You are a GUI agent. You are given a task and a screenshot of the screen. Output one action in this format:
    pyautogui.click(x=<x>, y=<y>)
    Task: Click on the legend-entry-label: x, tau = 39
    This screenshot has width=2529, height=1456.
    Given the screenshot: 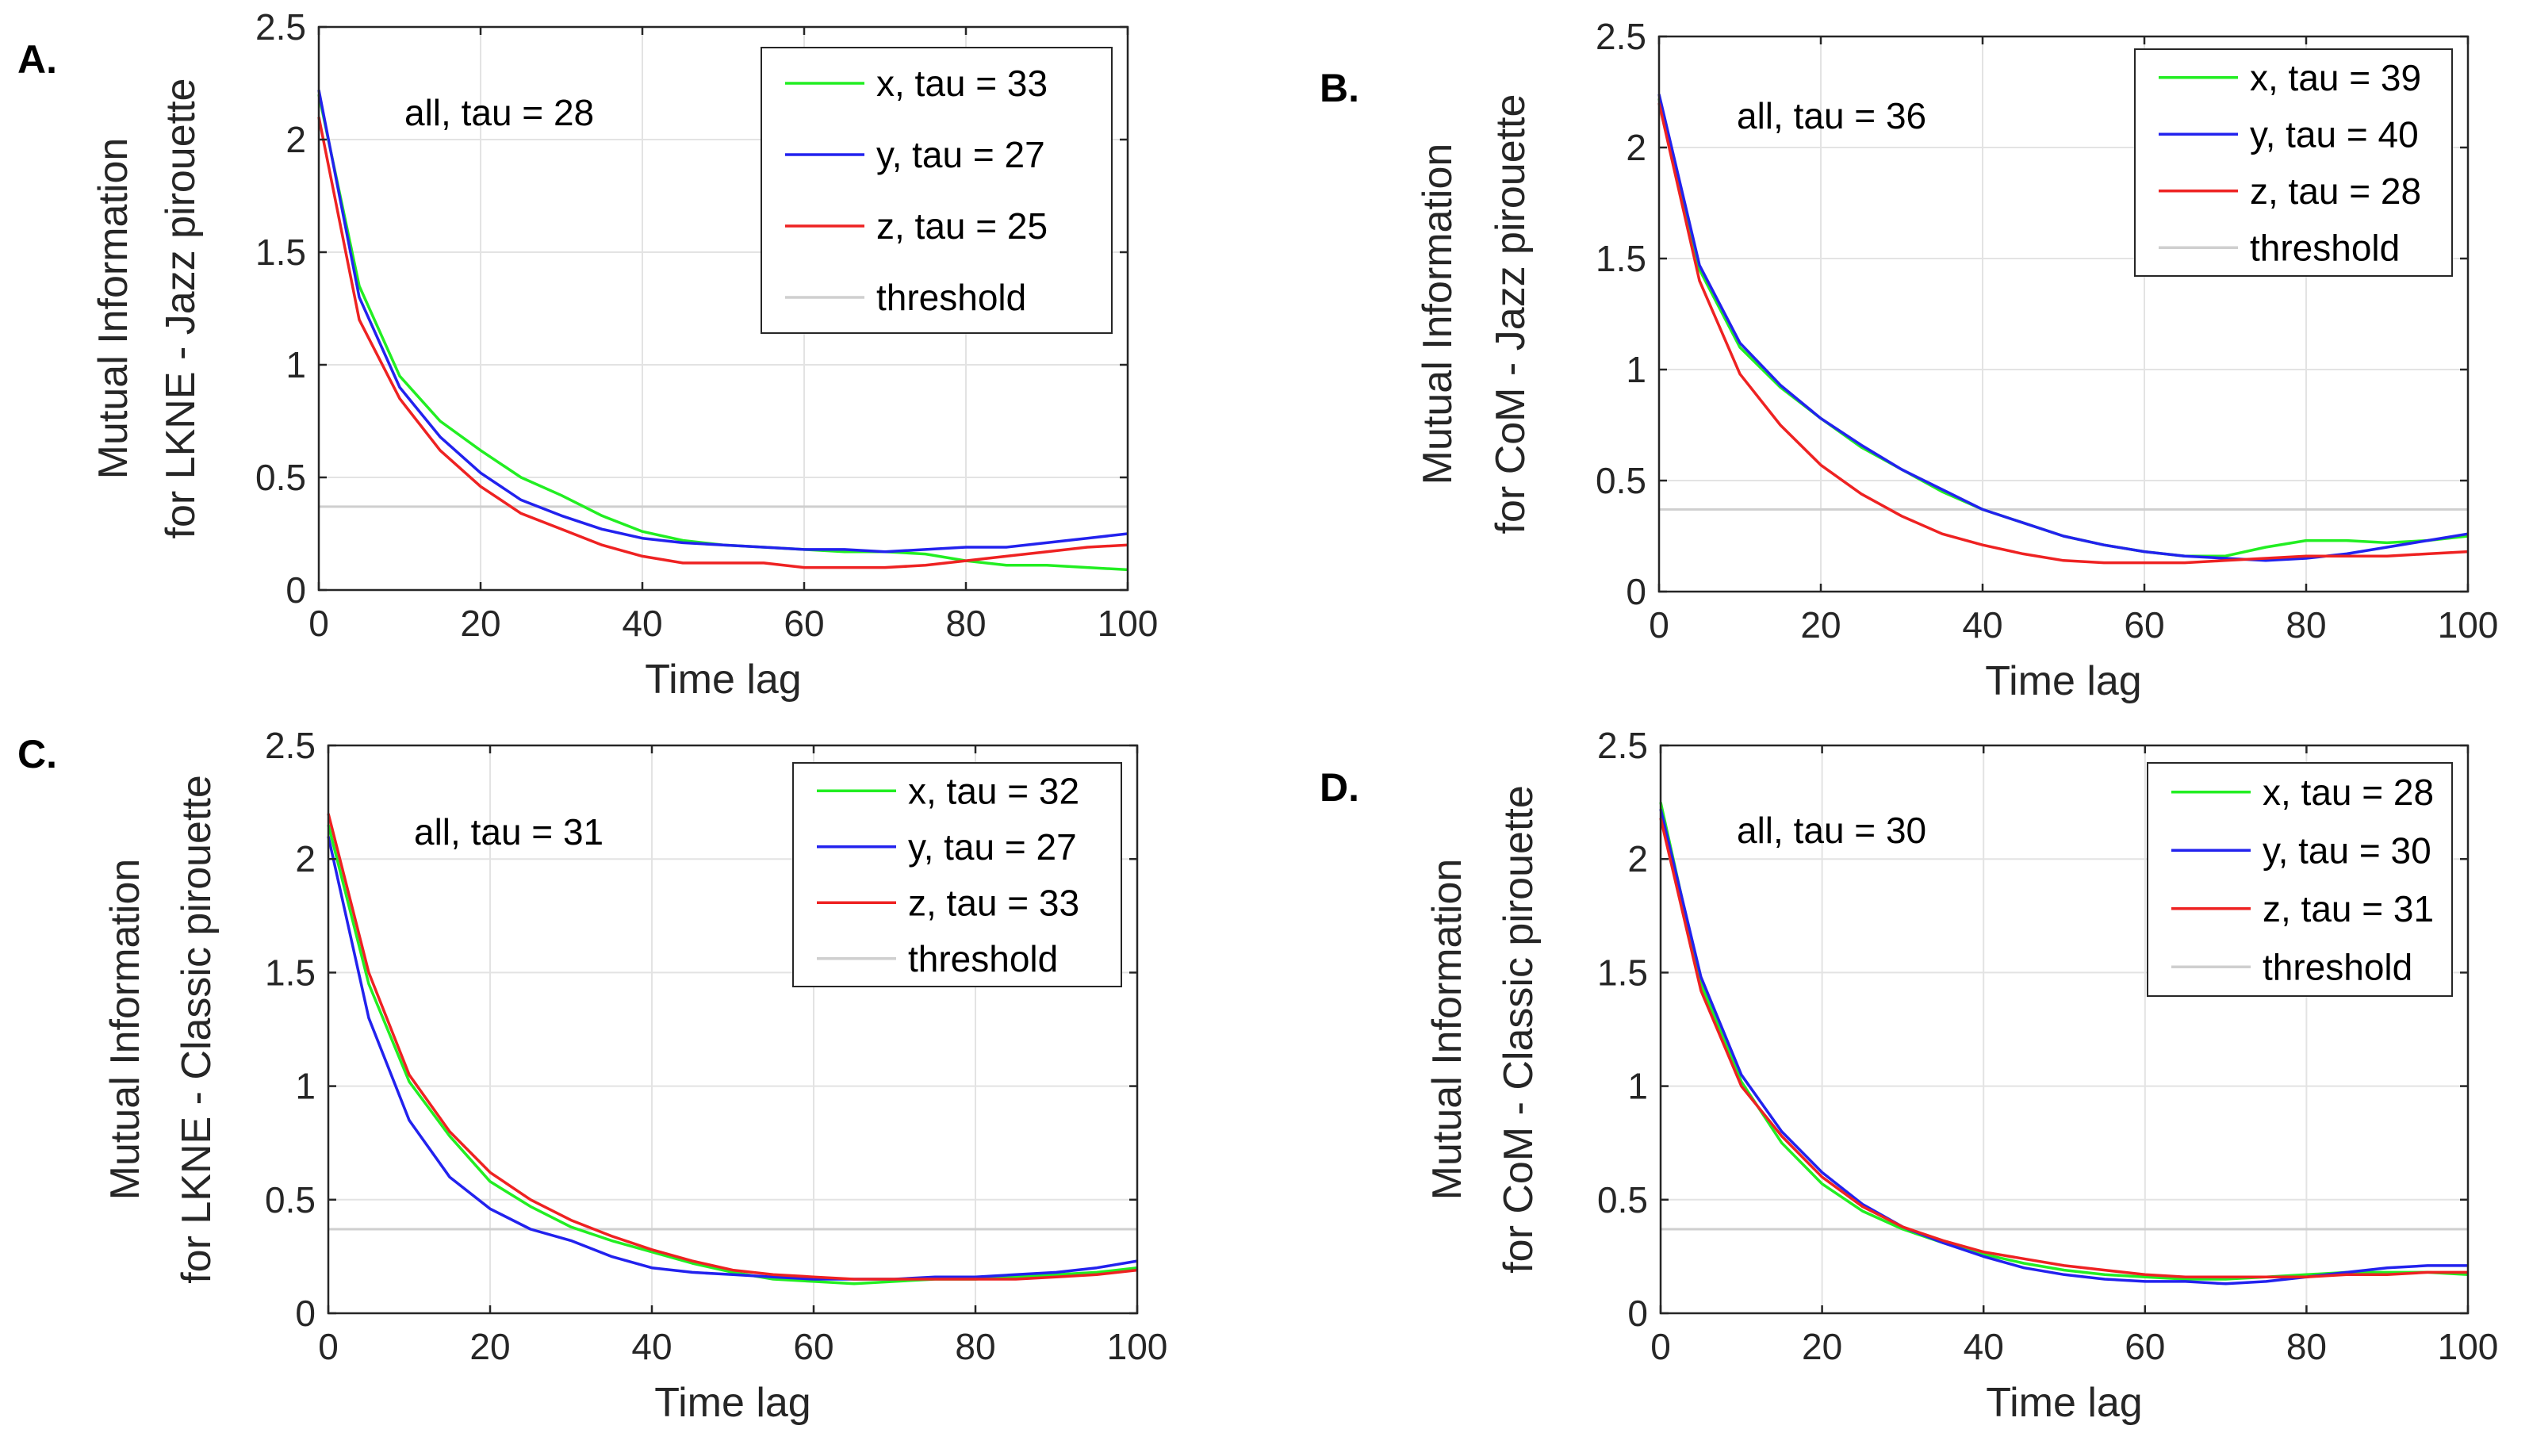 What is the action you would take?
    pyautogui.click(x=2335, y=77)
    